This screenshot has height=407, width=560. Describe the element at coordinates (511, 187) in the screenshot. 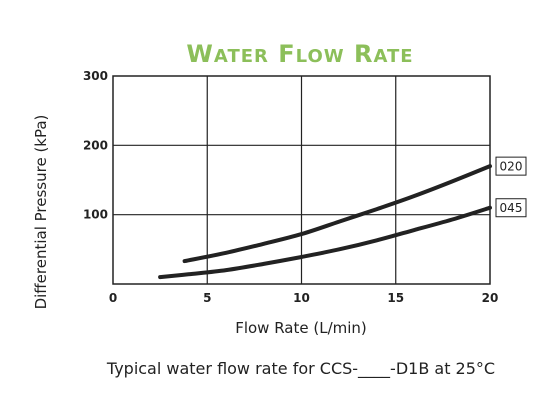

I see `series-labels: 020 045` at that location.